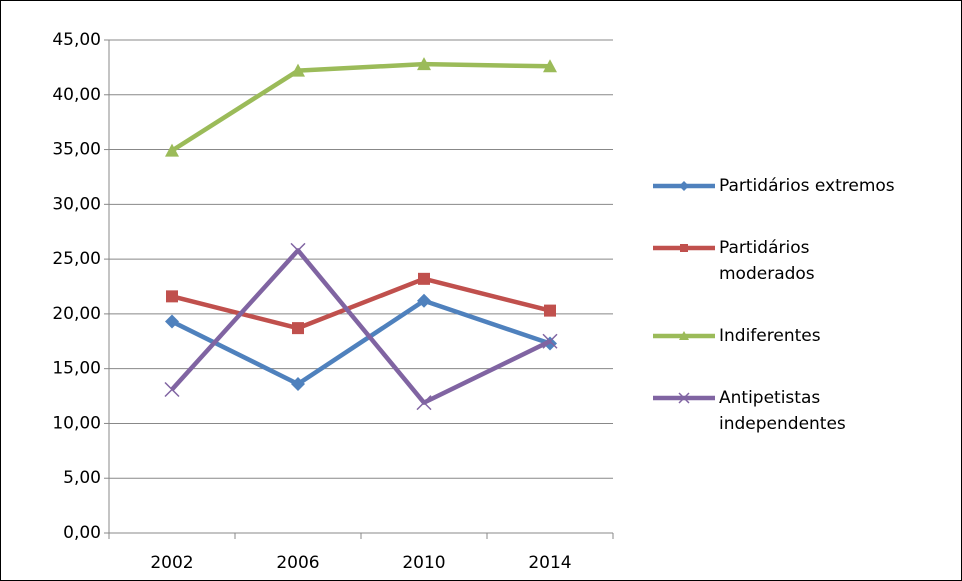 This screenshot has width=962, height=581. What do you see at coordinates (82, 533) in the screenshot?
I see `y-tick-label: 0,00` at bounding box center [82, 533].